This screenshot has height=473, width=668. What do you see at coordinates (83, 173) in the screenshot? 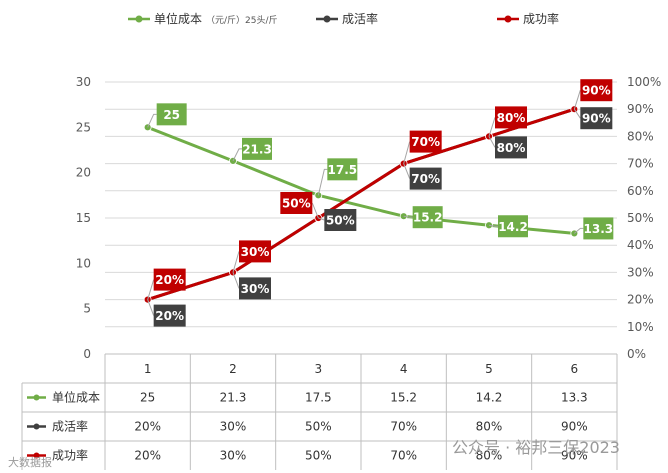
I see `y-left-tick-label: 20` at bounding box center [83, 173].